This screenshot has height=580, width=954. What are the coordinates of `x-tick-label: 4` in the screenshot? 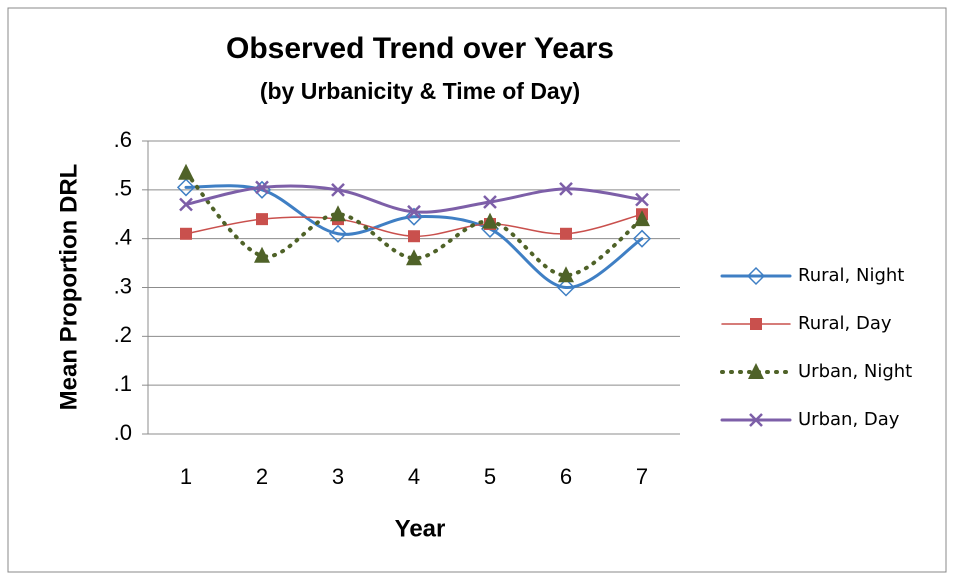 It's located at (414, 476).